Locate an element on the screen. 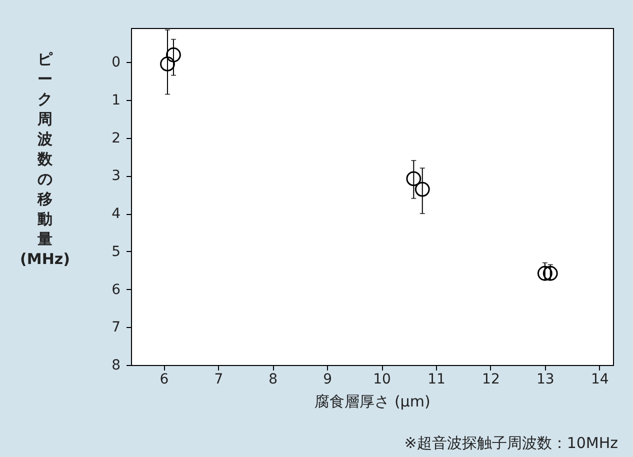 The width and height of the screenshot is (633, 457). y-tick-label: 2 is located at coordinates (116, 138).